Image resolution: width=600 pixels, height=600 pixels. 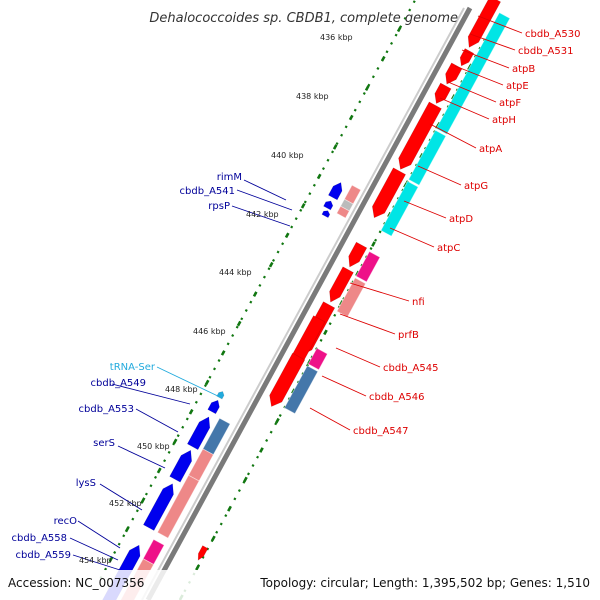 What do you see at coordinates (118, 383) in the screenshot?
I see `gene-label: cbdb_A549` at bounding box center [118, 383].